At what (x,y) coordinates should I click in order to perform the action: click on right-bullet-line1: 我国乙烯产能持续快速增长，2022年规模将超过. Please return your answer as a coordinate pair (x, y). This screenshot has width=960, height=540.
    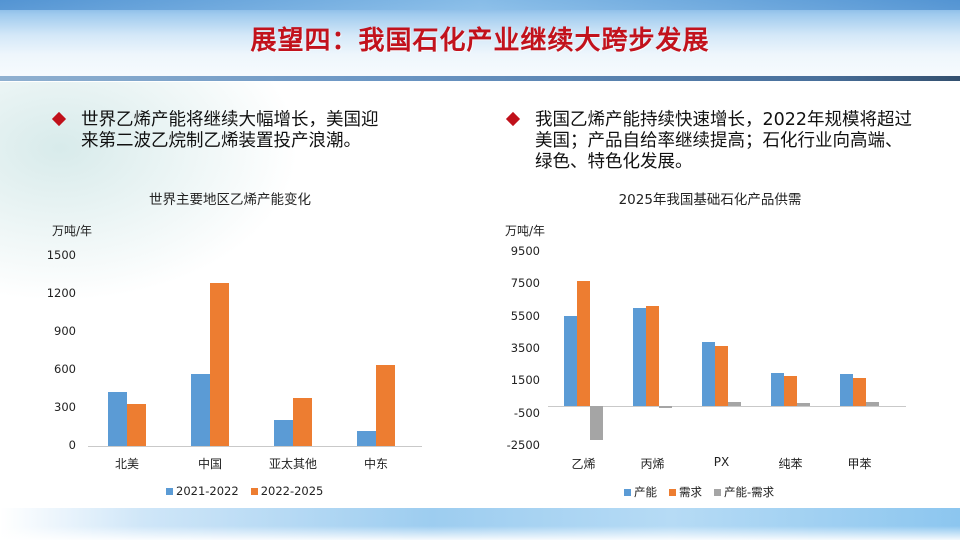
    Looking at the image, I should click on (724, 120).